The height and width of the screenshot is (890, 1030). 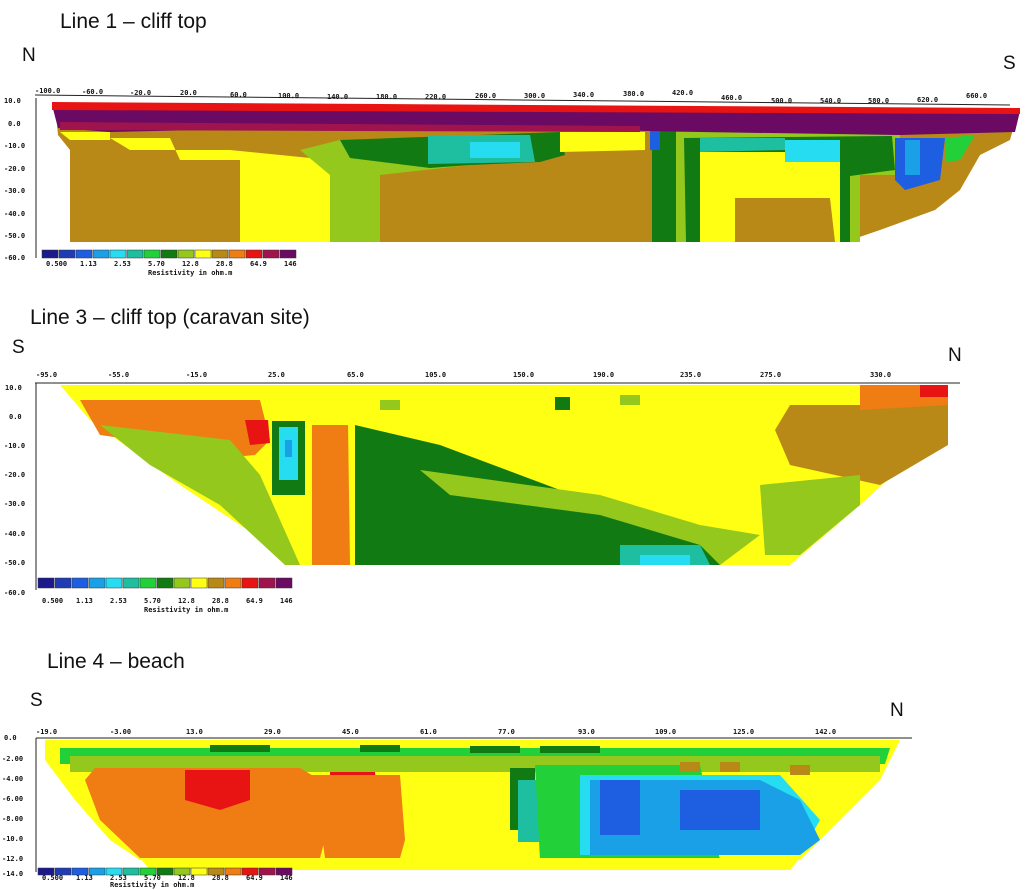 What do you see at coordinates (495, 150) in the screenshot?
I see `panel1-cyan-core` at bounding box center [495, 150].